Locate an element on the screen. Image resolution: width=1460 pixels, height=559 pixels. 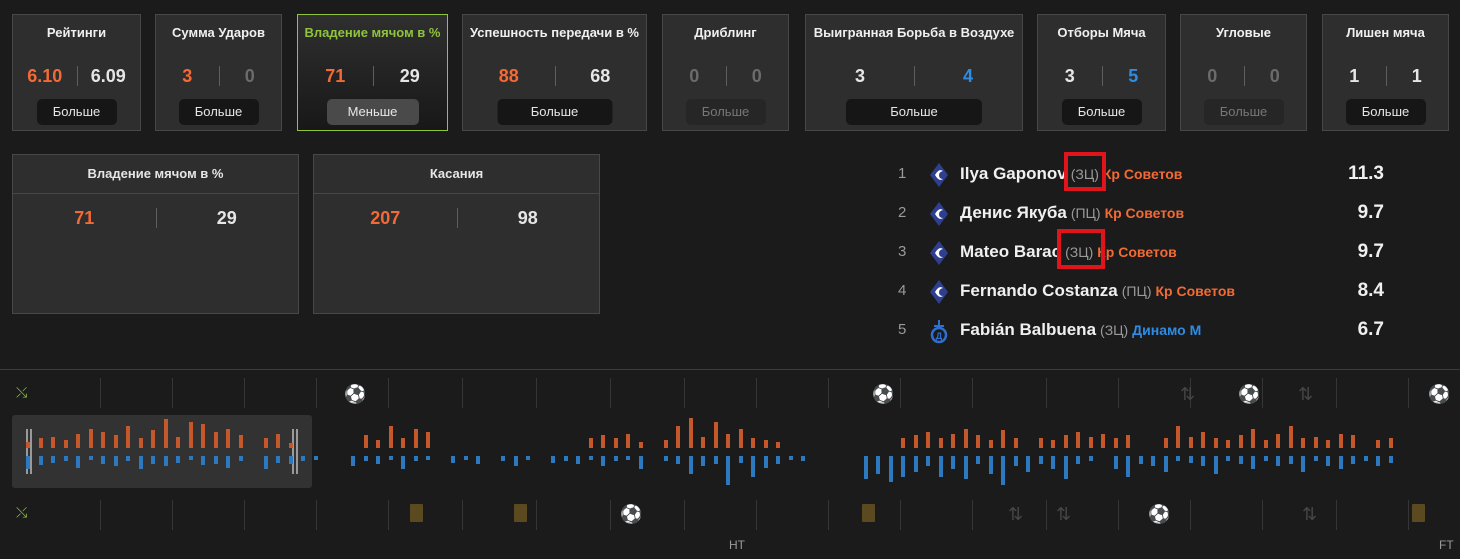
player-position: (ЗЦ) is located at coordinates (1084, 174).